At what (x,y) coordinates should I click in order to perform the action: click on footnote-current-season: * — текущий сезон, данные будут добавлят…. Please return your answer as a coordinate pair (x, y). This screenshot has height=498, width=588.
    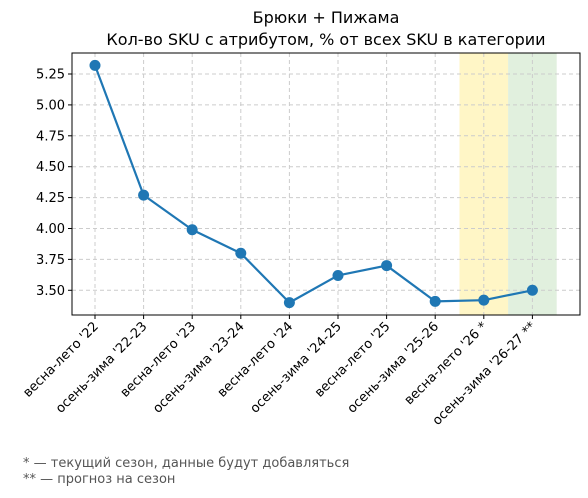
    Looking at the image, I should click on (186, 463).